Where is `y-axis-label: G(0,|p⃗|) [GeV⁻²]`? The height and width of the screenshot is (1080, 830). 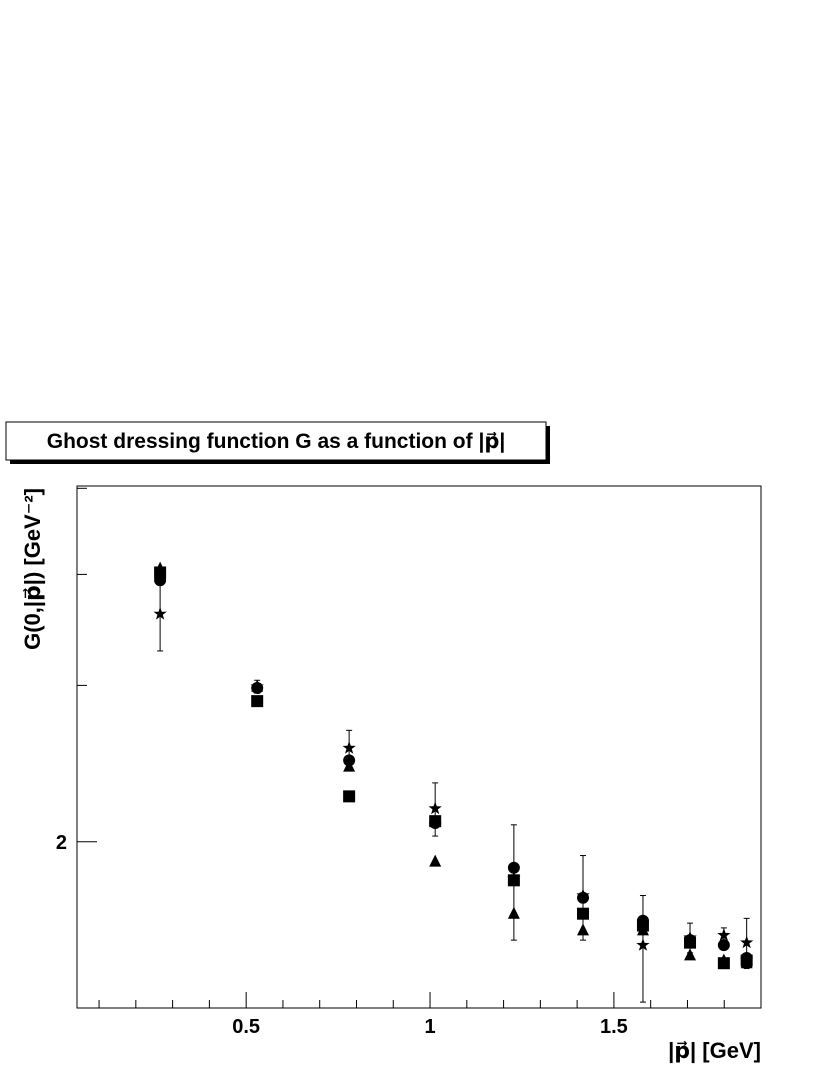
y-axis-label: G(0,|p⃗|) [GeV⁻²] is located at coordinates (32, 569).